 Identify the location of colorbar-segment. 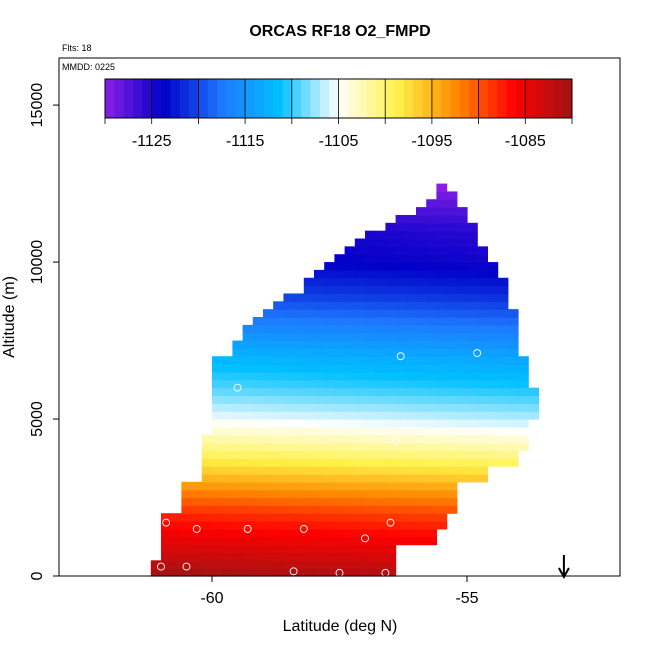
(250, 98).